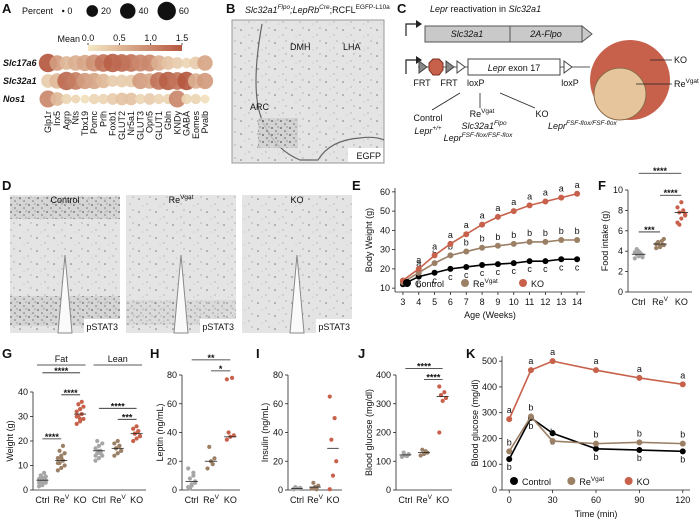 The height and width of the screenshot is (521, 700). What do you see at coordinates (466, 302) in the screenshot?
I see `x-tick-label: 7` at bounding box center [466, 302].